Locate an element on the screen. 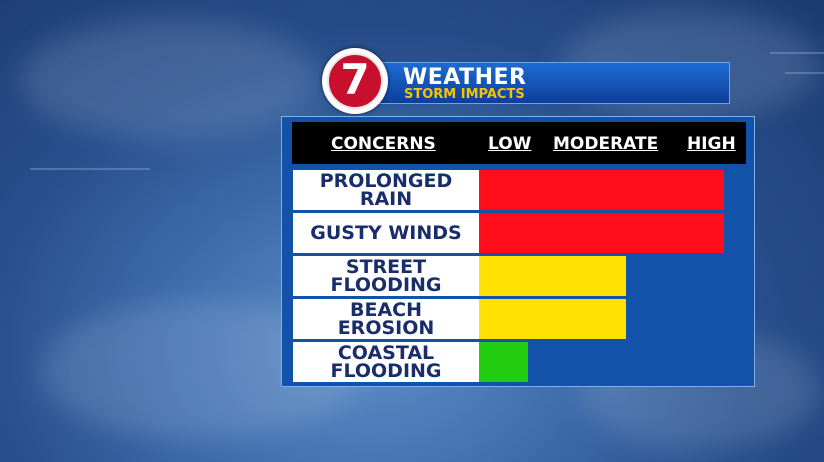  logo-outer-ring: 7 is located at coordinates (355, 81).